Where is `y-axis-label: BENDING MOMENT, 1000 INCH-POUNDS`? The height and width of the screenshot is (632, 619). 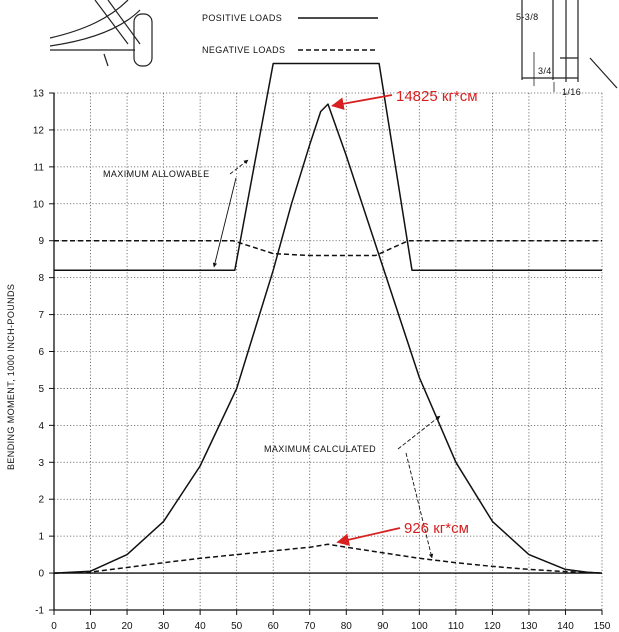
y-axis-label: BENDING MOMENT, 1000 INCH-POUNDS is located at coordinates (11, 377).